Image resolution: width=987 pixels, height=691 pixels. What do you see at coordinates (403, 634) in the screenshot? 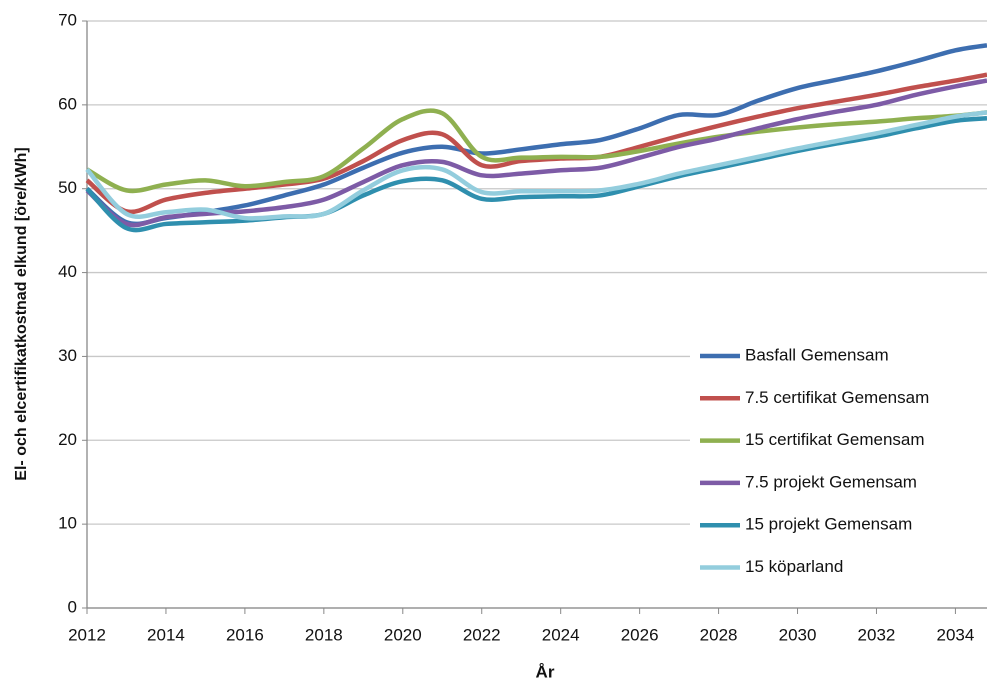
I see `x-tick-label: 2020` at bounding box center [403, 634].